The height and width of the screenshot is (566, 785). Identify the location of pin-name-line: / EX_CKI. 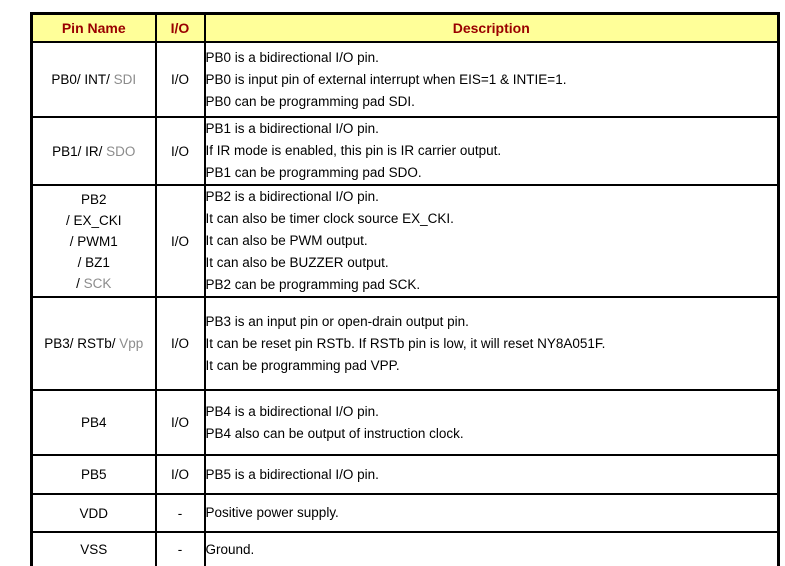
(94, 220).